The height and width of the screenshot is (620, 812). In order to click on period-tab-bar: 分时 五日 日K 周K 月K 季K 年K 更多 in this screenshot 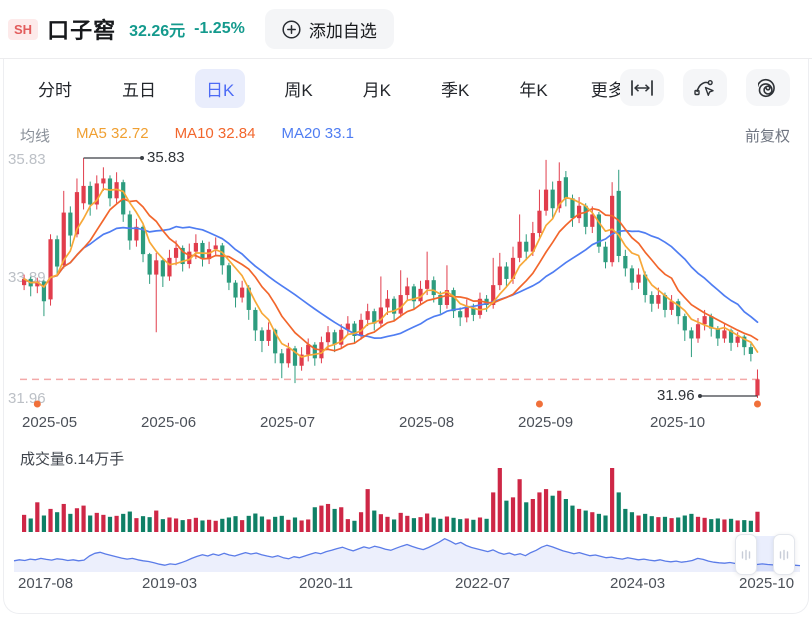, I will do `click(336, 88)`.